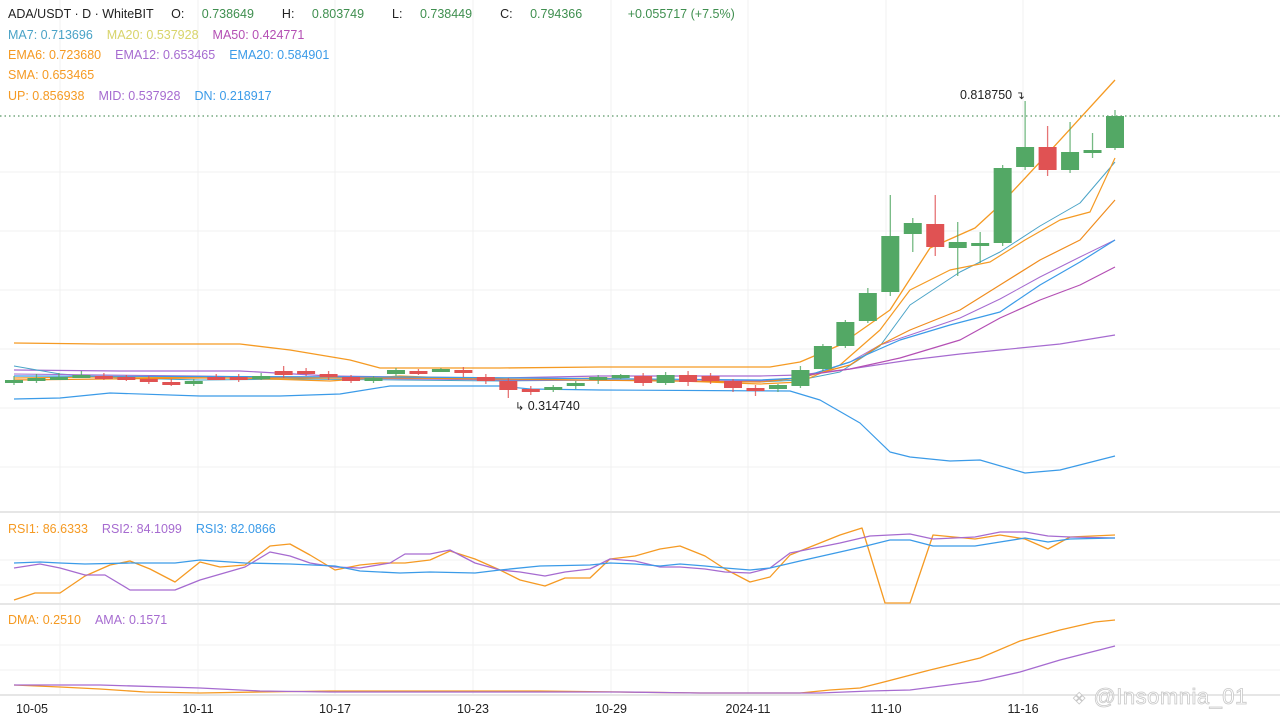 The image size is (1280, 720). What do you see at coordinates (141, 529) in the screenshot?
I see `legend-item: RSI2: 84.1099` at bounding box center [141, 529].